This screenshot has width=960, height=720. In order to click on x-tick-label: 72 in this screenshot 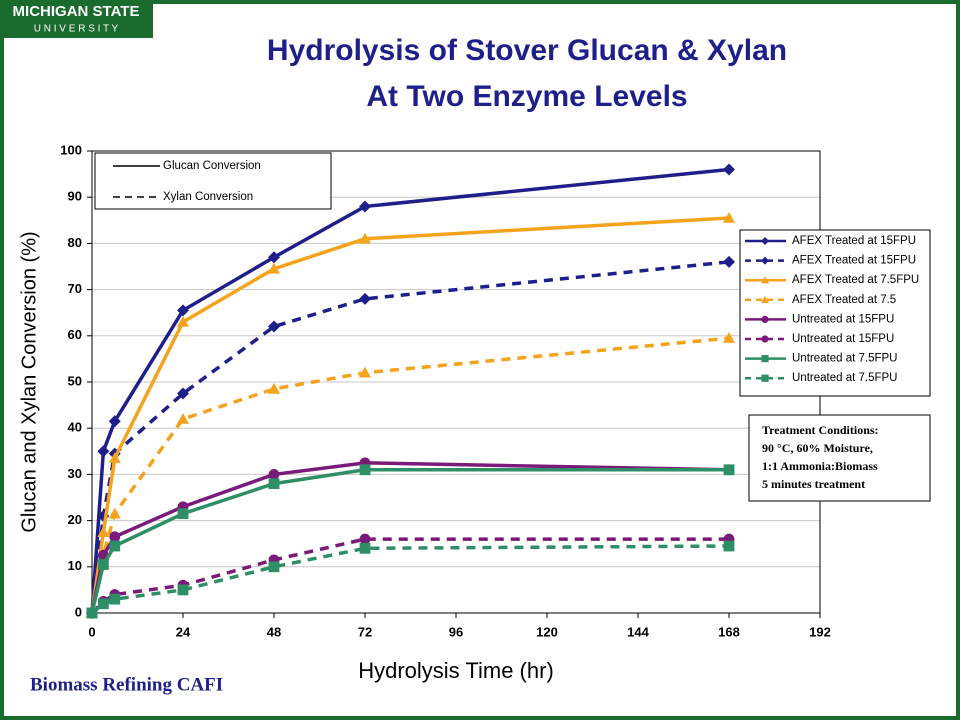, I will do `click(365, 631)`.